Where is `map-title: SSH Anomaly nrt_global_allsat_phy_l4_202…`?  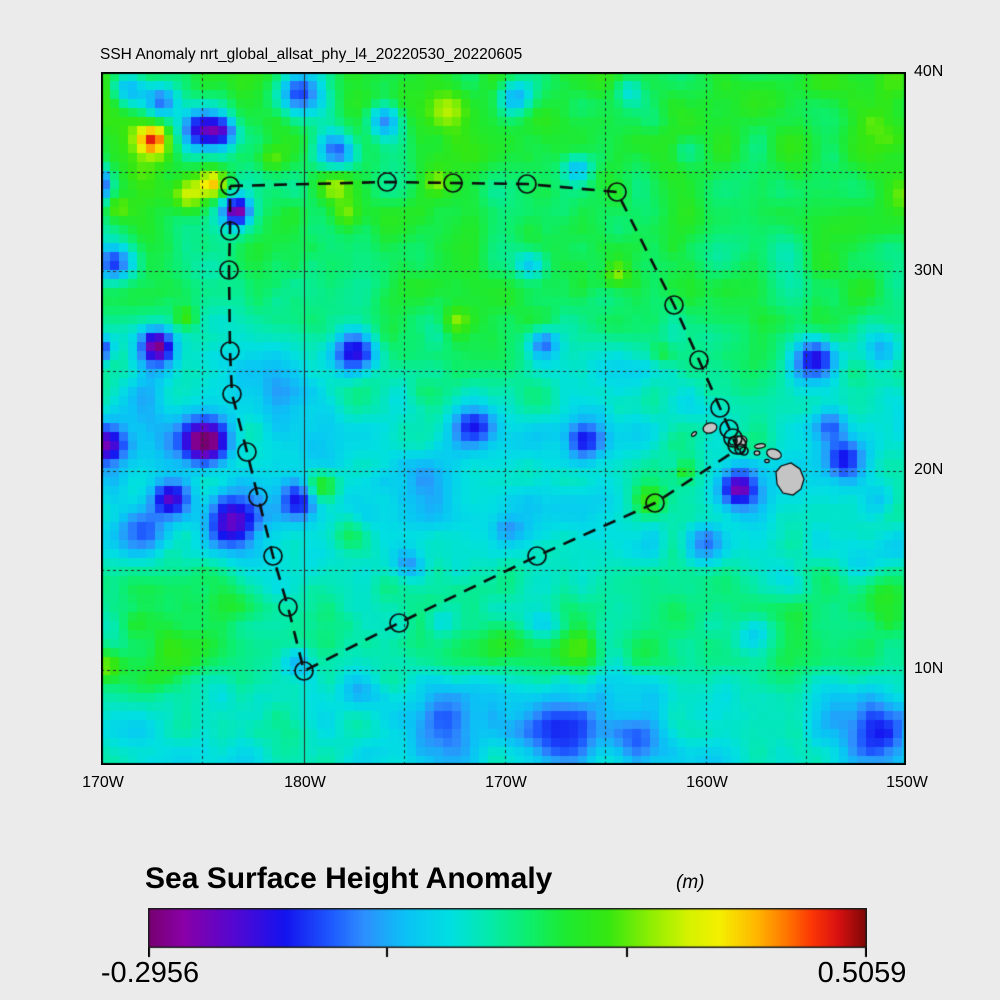 map-title: SSH Anomaly nrt_global_allsat_phy_l4_202… is located at coordinates (311, 54).